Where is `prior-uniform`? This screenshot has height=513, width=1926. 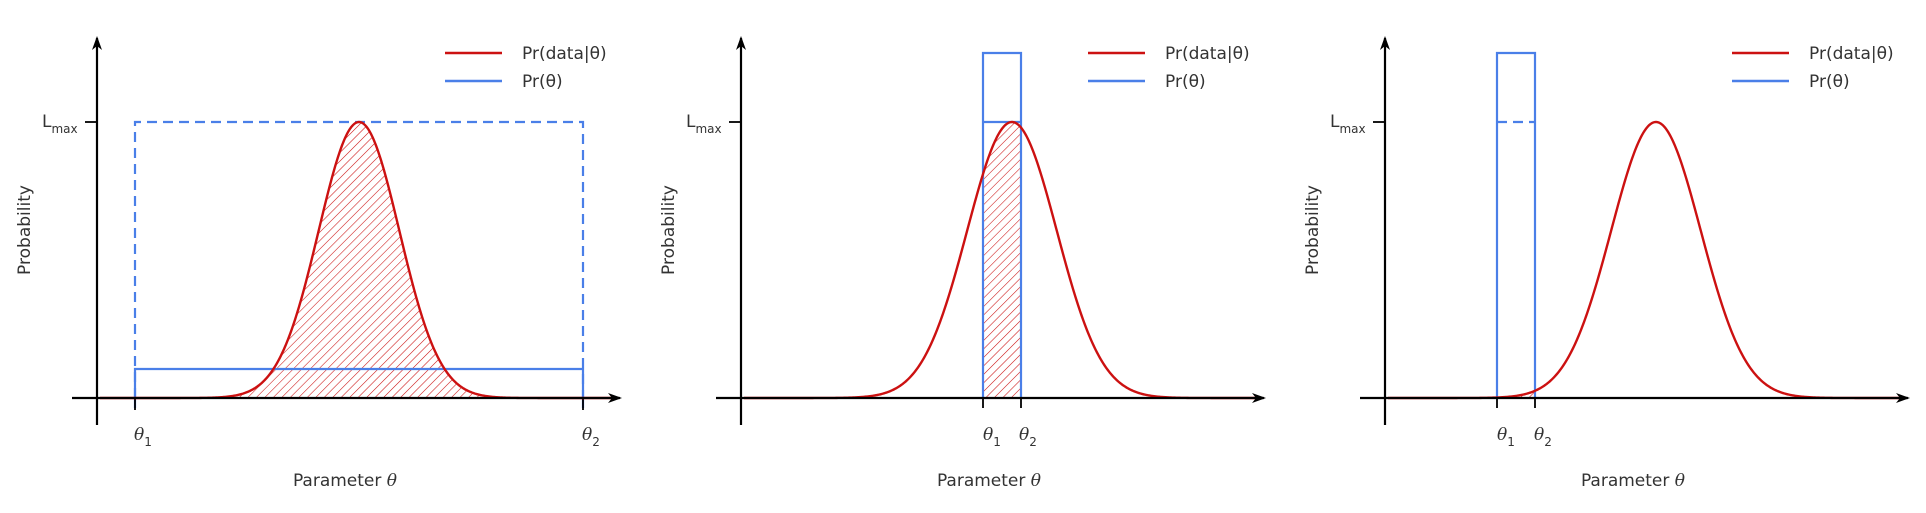
prior-uniform is located at coordinates (359, 387).